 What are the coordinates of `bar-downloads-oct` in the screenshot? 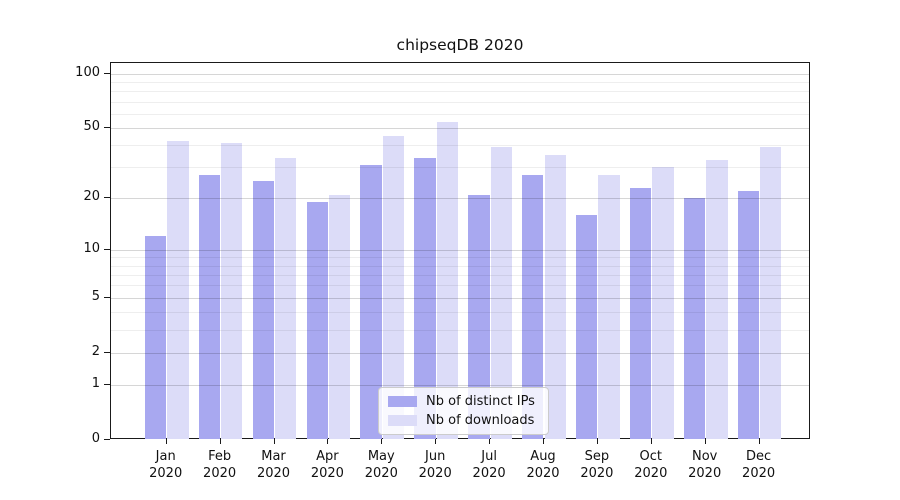 It's located at (663, 303).